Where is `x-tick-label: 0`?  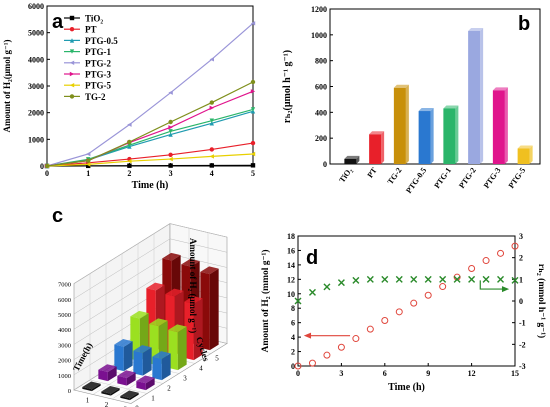 x-tick-label: 0 is located at coordinates (298, 373).